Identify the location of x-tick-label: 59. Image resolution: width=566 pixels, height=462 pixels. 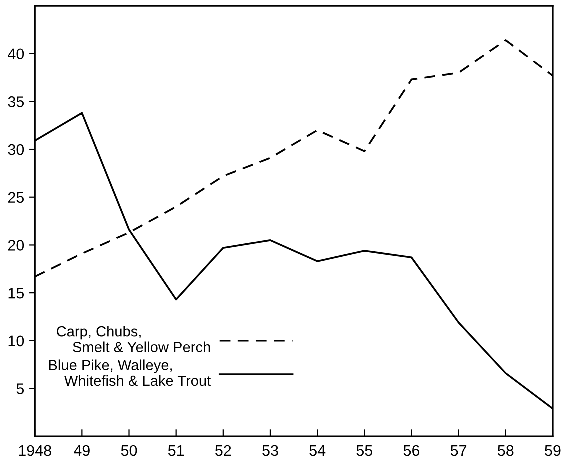
(553, 450).